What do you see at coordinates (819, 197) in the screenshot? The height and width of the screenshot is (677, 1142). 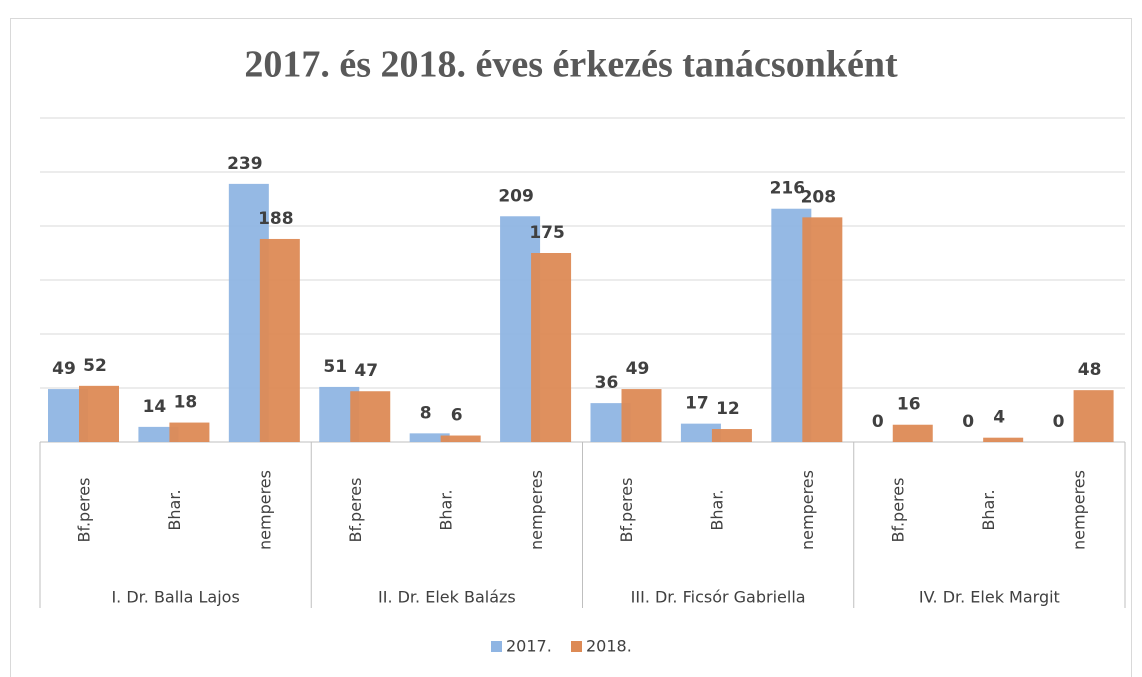 I see `value-label: 208` at bounding box center [819, 197].